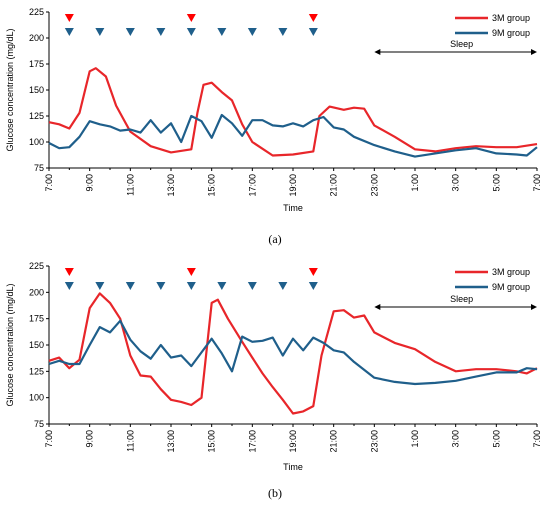  Describe the element at coordinates (274, 239) in the screenshot. I see `panel-label: (a)` at that location.